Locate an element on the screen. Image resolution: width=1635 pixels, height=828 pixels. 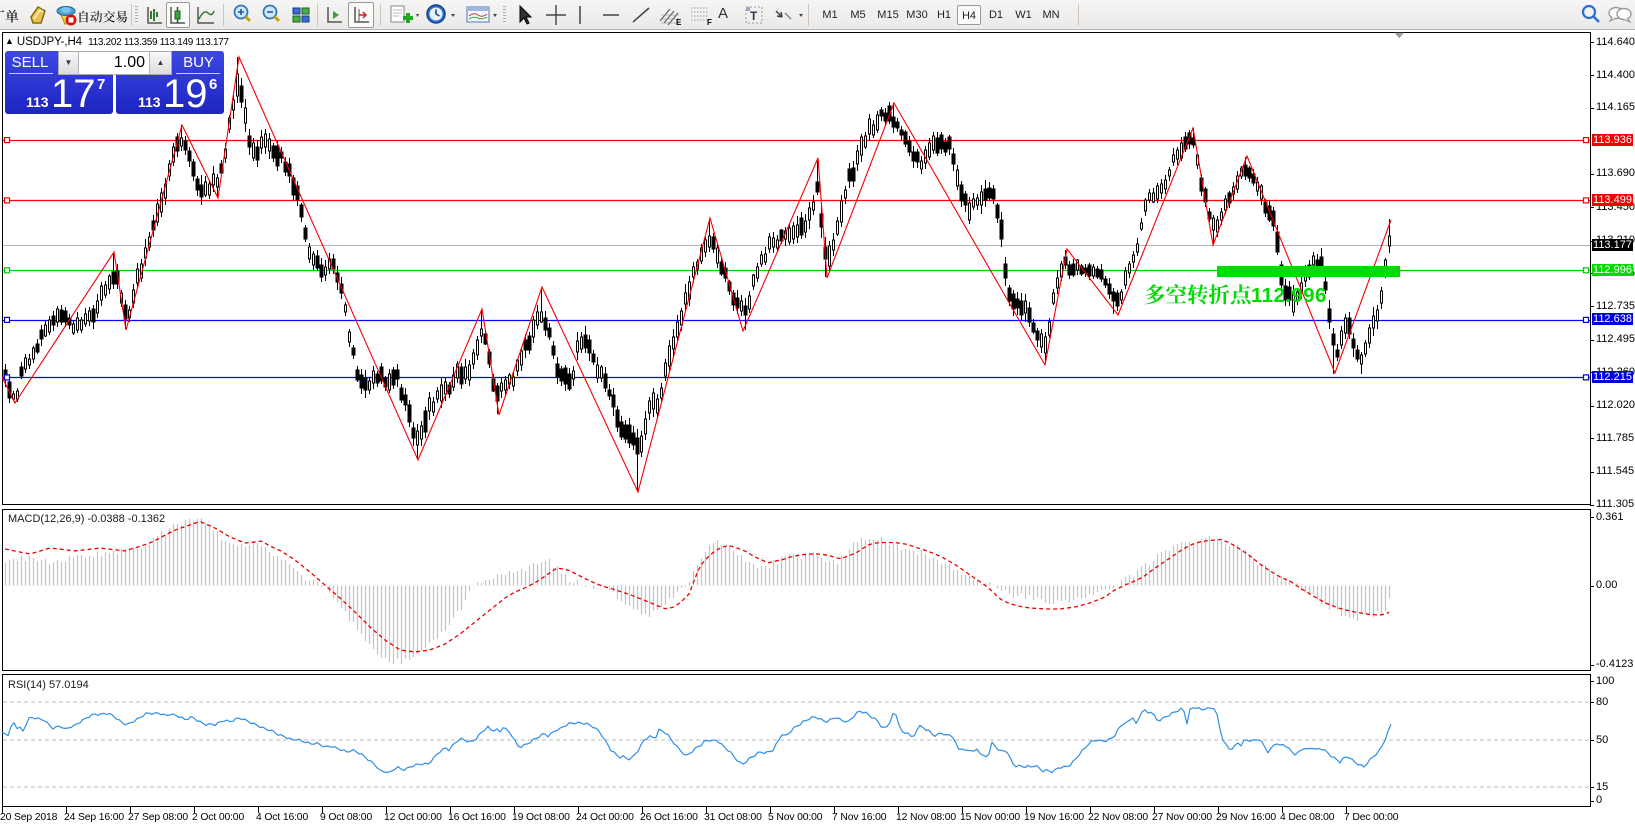
svg-text: T is located at coordinates (754, 16).